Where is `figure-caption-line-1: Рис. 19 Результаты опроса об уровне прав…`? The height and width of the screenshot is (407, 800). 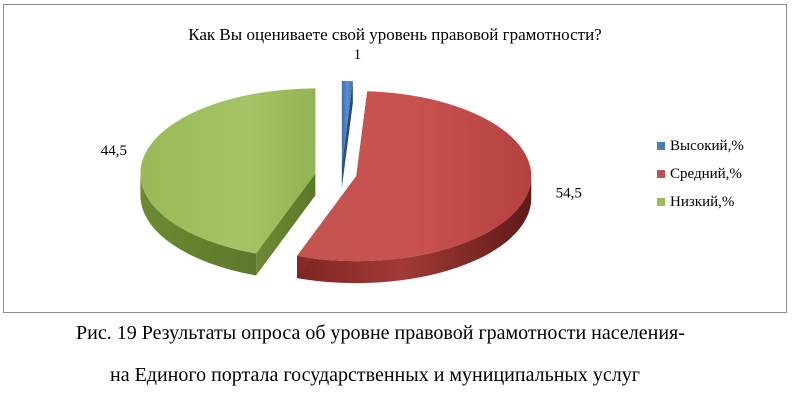
figure-caption-line-1: Рис. 19 Результаты опроса об уровне прав… is located at coordinates (380, 333).